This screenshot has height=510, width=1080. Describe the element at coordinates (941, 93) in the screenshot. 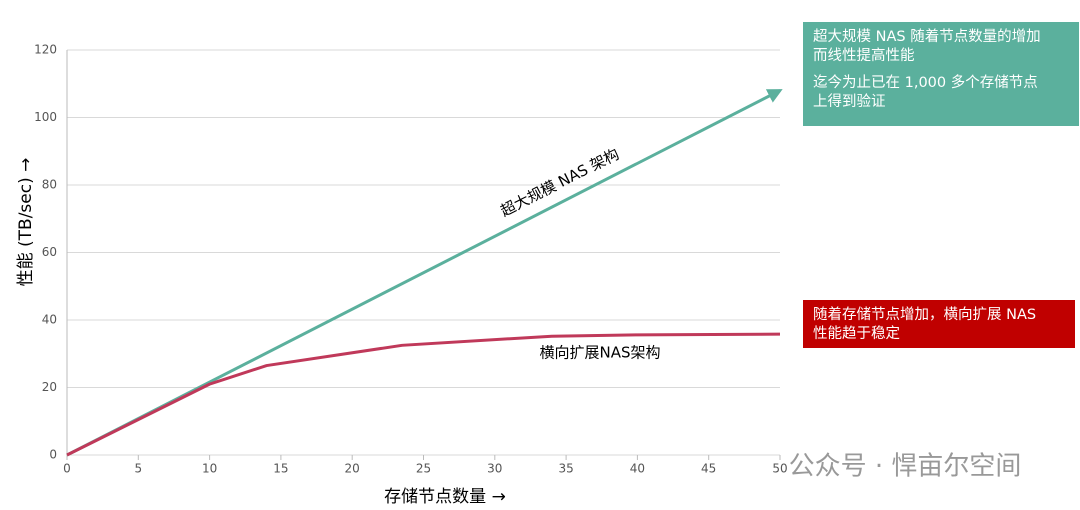

I see `callout-text: 迄今为止已在 1,000 多个存储节点 上得到验证` at that location.